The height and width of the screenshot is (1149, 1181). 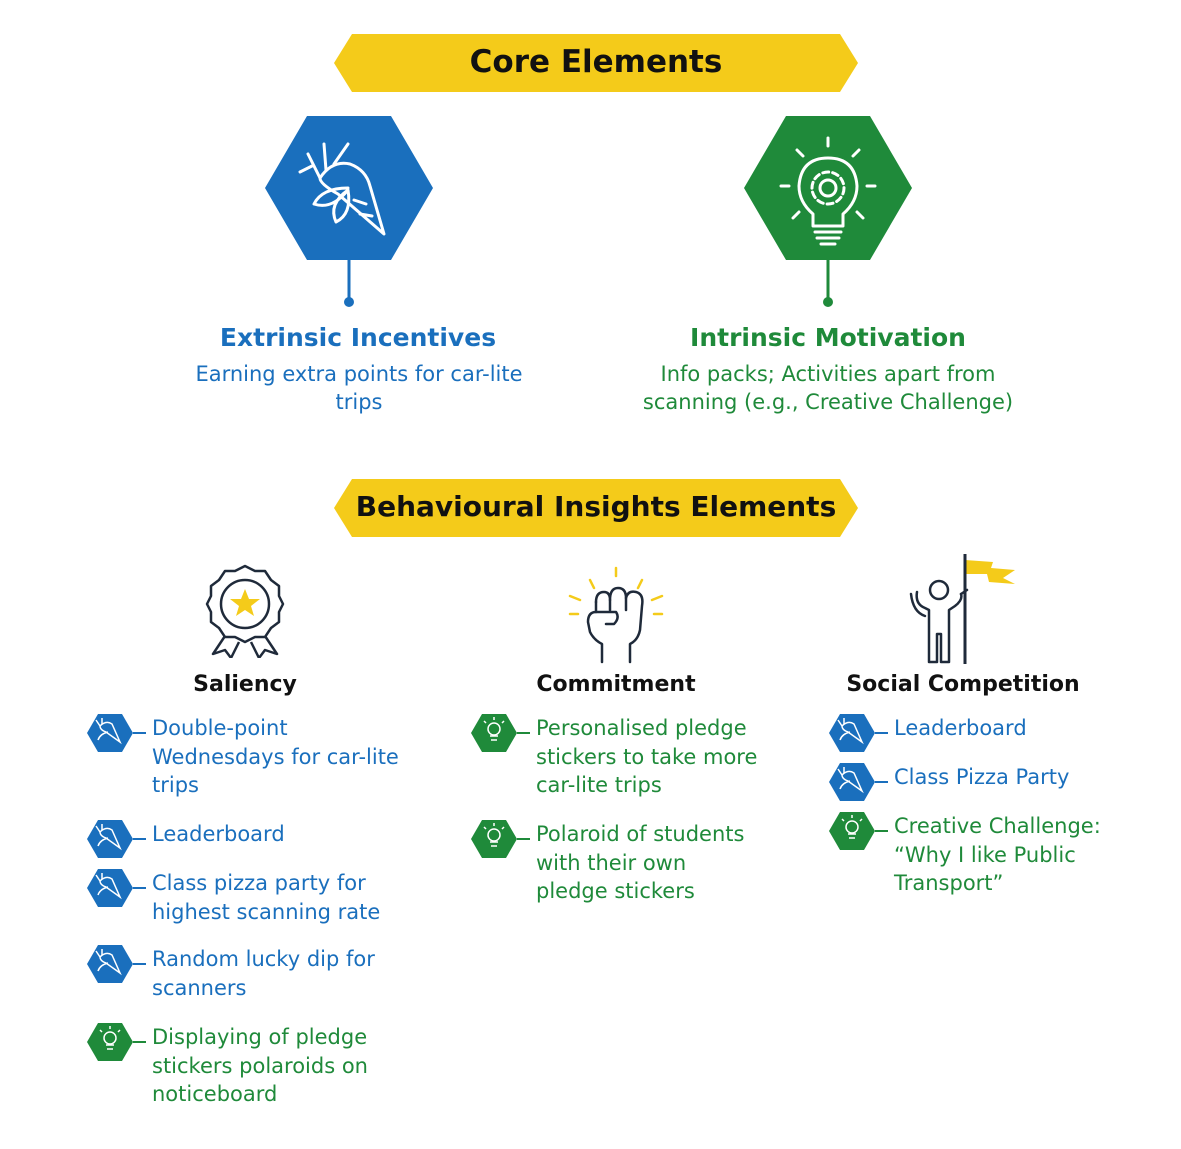 I want to click on extrinsic-hexagon, so click(x=349, y=211).